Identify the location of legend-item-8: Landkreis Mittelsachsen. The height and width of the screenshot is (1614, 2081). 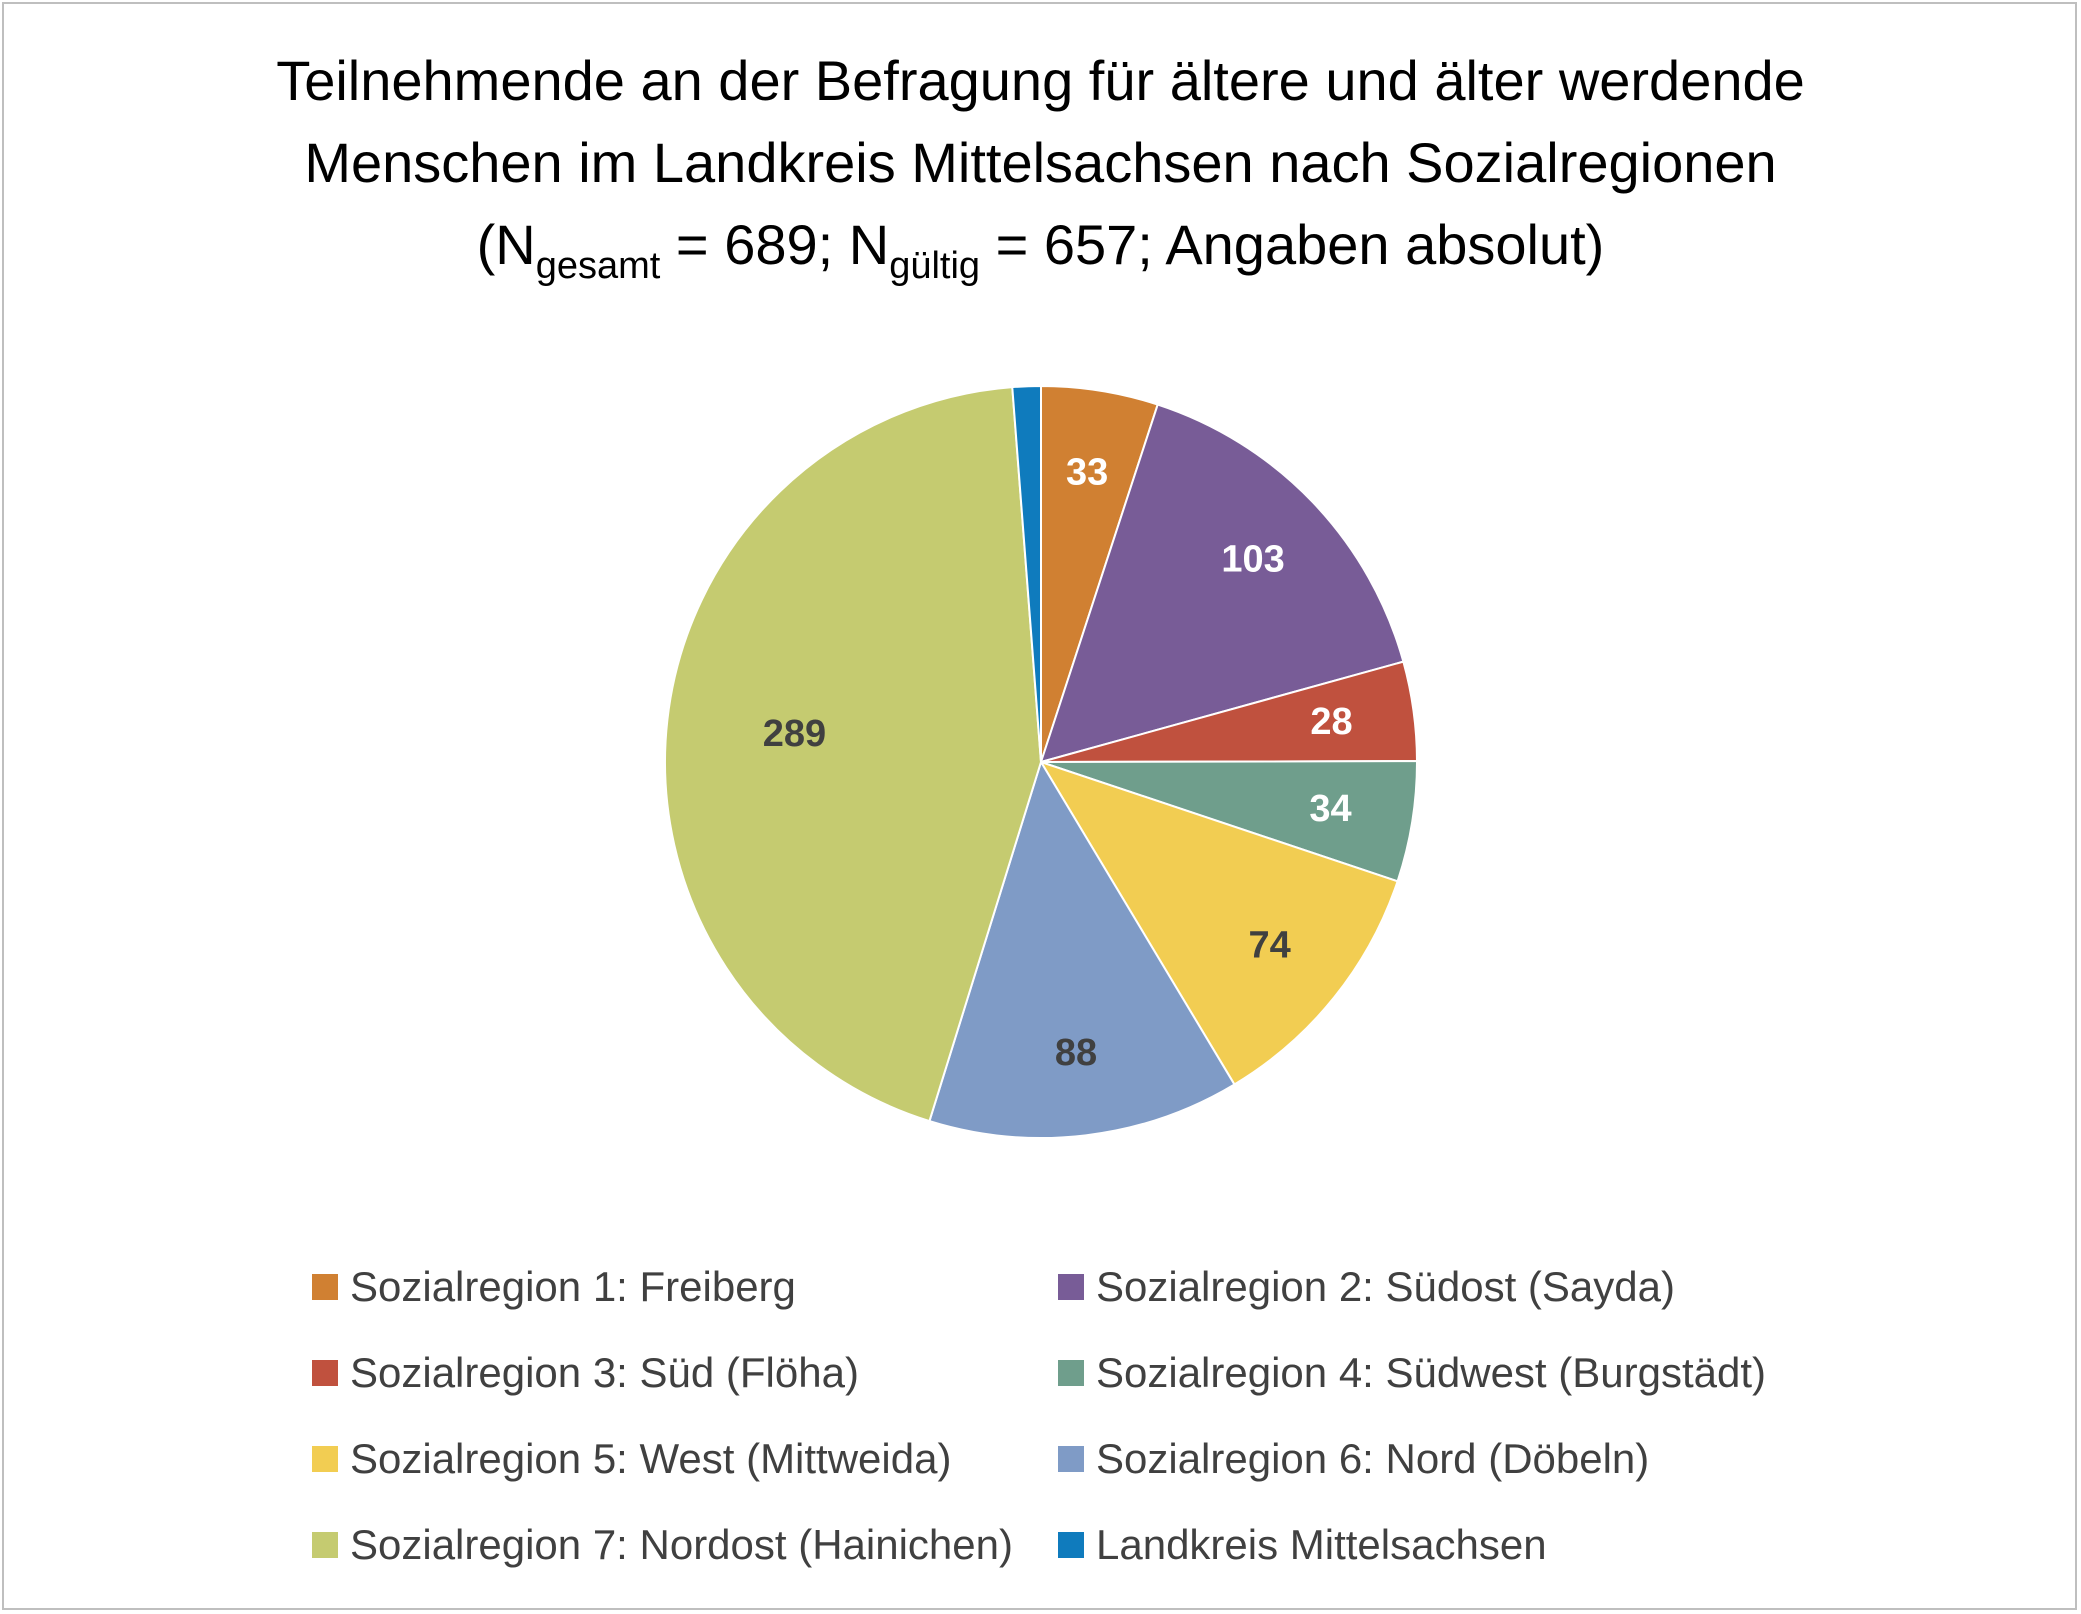
(1302, 1545).